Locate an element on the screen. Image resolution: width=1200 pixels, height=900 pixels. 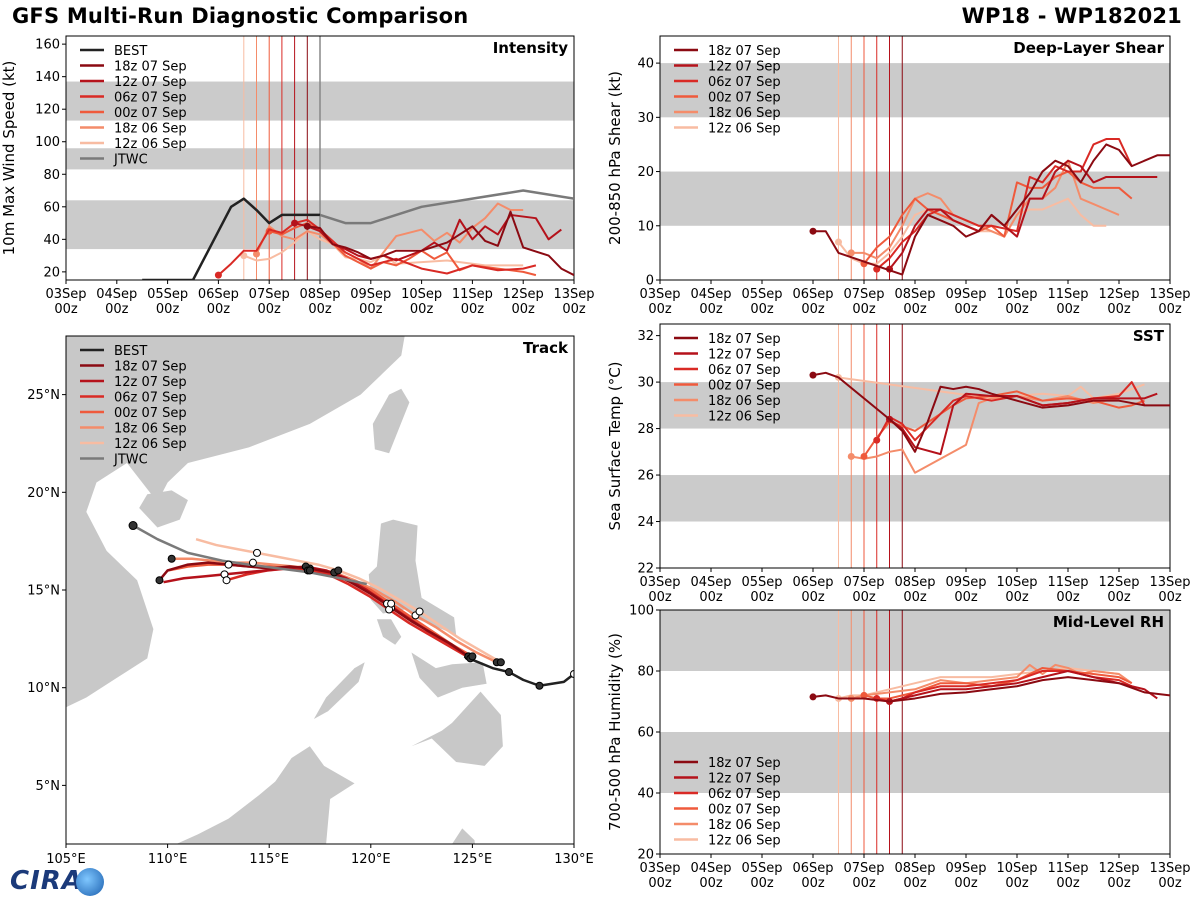
sst-legend-label: 12z 07 Sep is located at coordinates (744, 355).